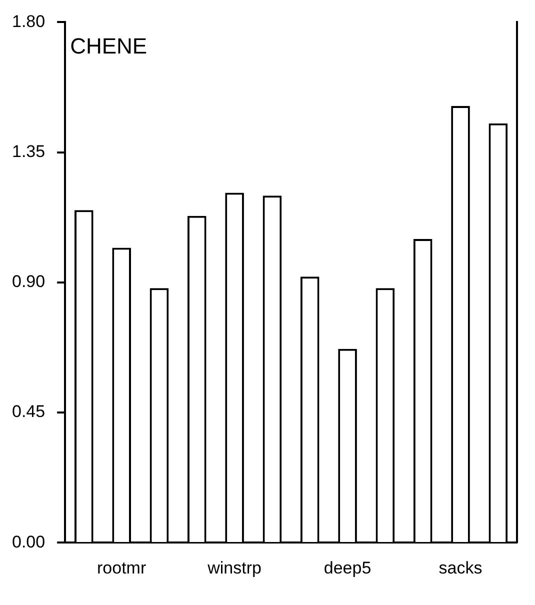 This screenshot has height=605, width=535. Describe the element at coordinates (29, 151) in the screenshot. I see `y-tick-label: 1.35` at that location.